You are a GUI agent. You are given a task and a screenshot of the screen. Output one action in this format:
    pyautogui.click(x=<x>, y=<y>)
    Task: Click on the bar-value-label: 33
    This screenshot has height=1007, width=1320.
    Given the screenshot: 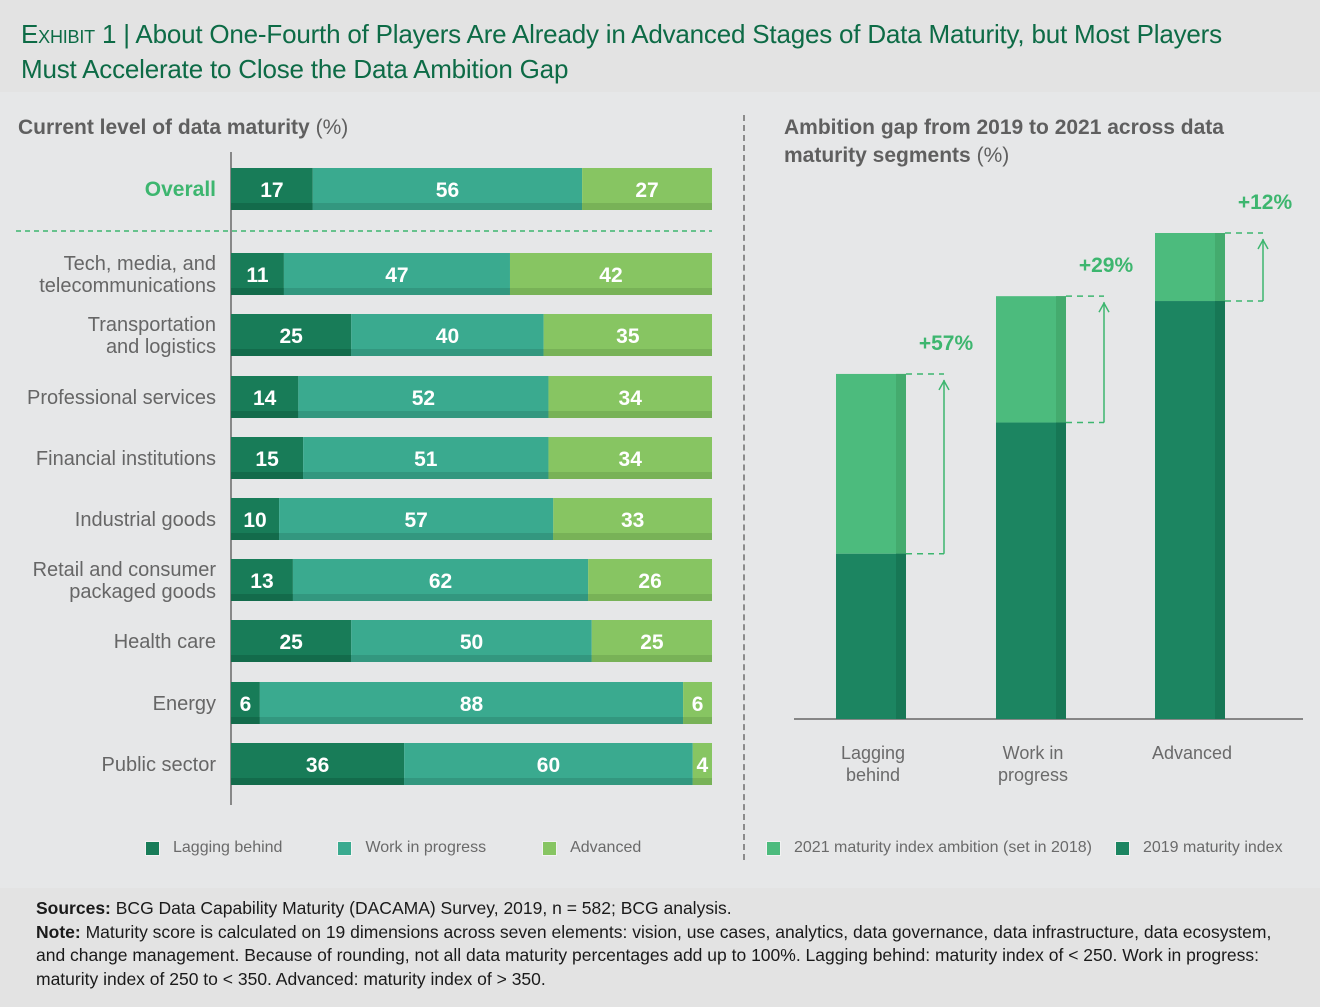 What is the action you would take?
    pyautogui.click(x=632, y=520)
    